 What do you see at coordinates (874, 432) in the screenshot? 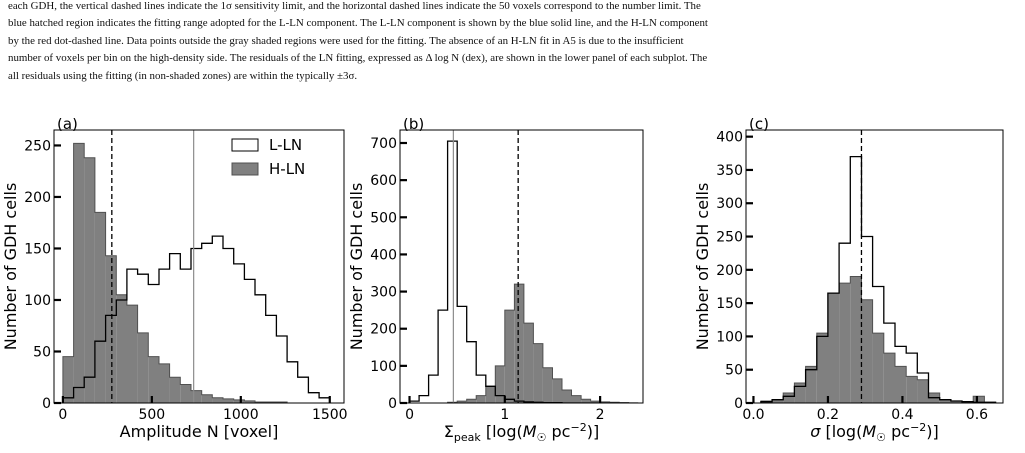
I see `x-axis-label: σ [log(M☉ pc−2)]` at bounding box center [874, 432].